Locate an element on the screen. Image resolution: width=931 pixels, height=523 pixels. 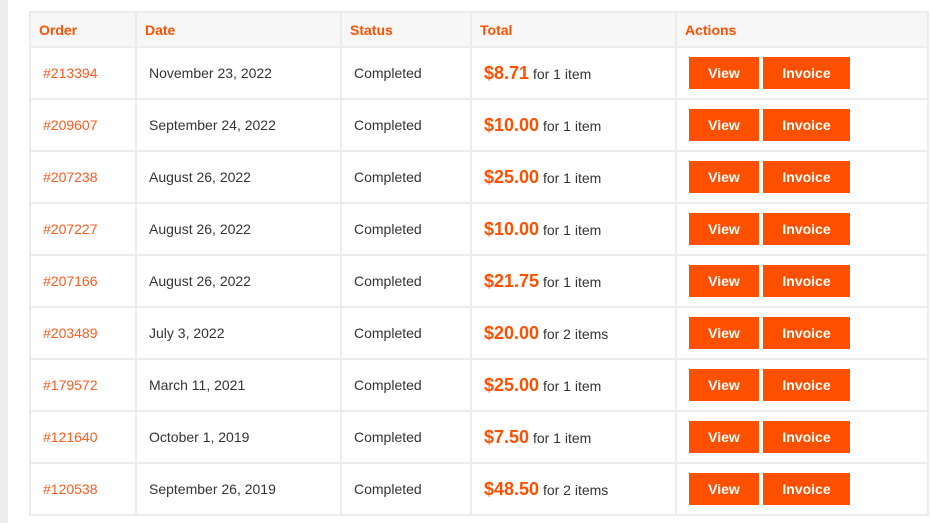
order-link: #120538 is located at coordinates (70, 489).